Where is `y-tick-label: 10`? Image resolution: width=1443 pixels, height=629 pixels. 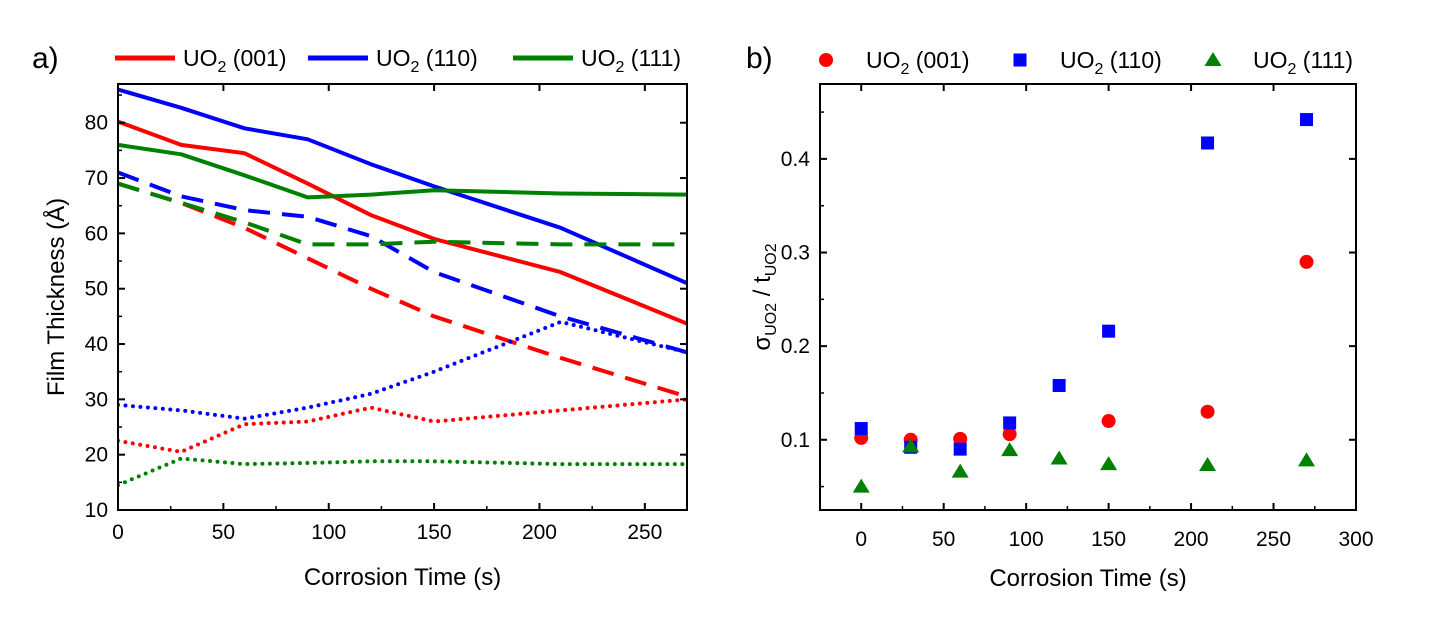
y-tick-label: 10 is located at coordinates (96, 510).